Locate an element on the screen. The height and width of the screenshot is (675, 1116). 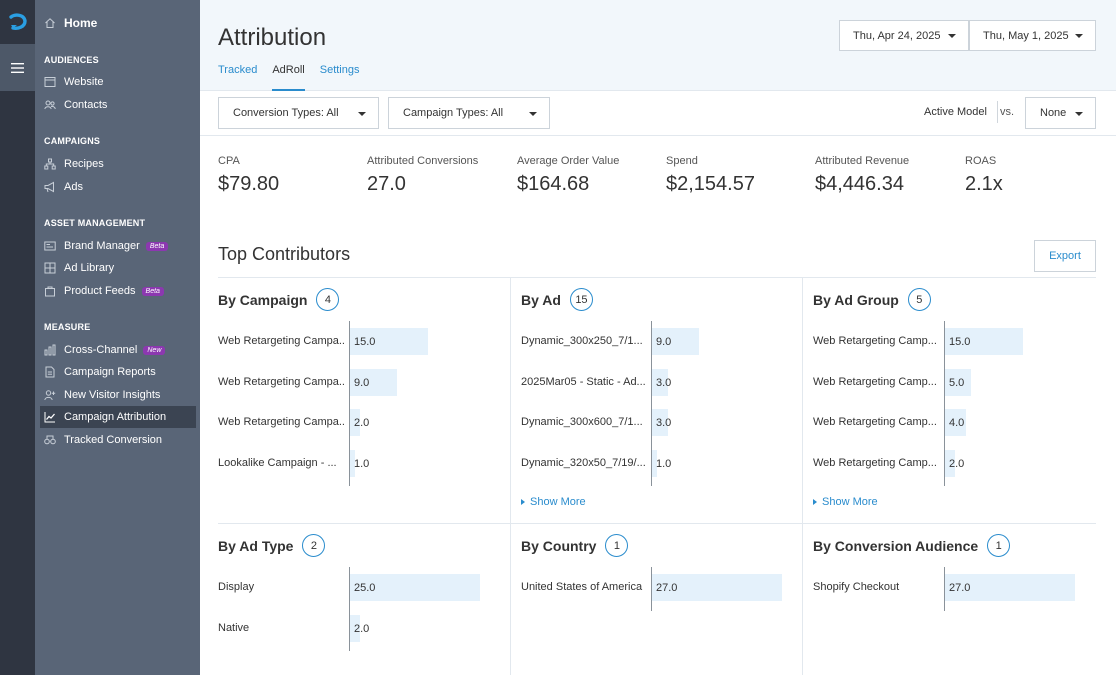
count-badge: 15 is located at coordinates (581, 299).